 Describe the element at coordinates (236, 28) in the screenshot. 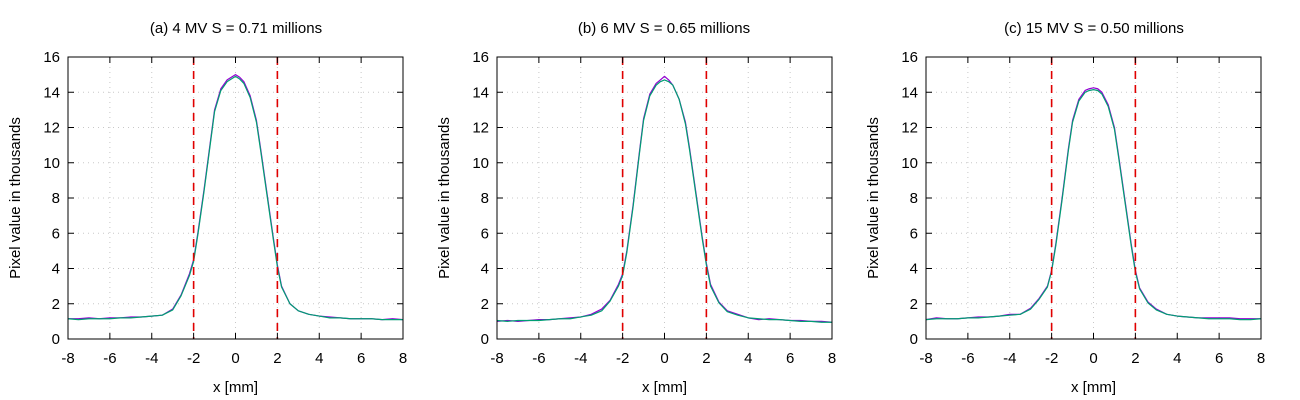

I see `chart-title: (a) 4 MV S = 0.71 millions` at that location.